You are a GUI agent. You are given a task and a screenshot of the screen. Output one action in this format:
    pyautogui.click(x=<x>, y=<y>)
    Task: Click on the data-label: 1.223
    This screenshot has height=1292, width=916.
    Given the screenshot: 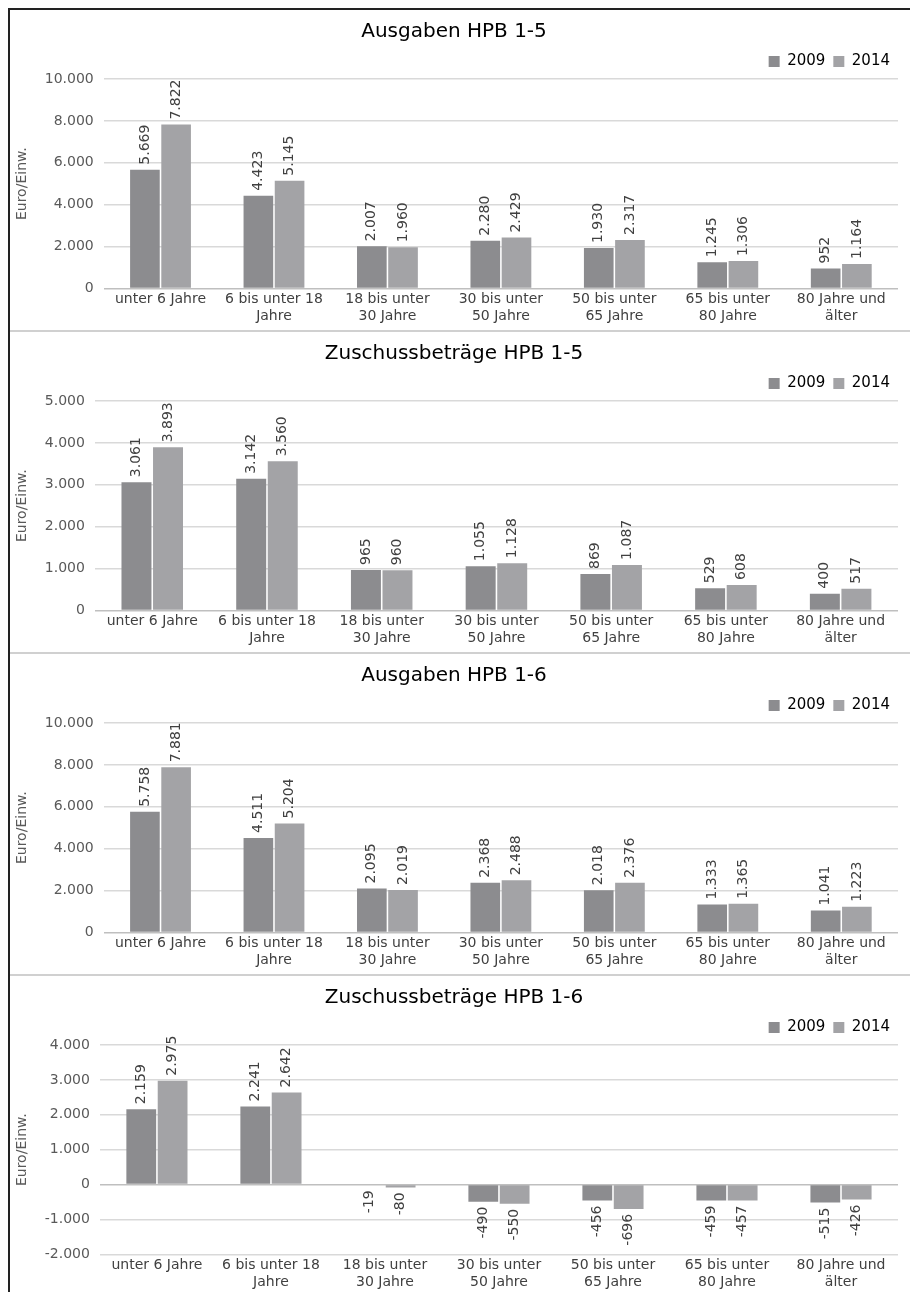 What is the action you would take?
    pyautogui.click(x=855, y=881)
    